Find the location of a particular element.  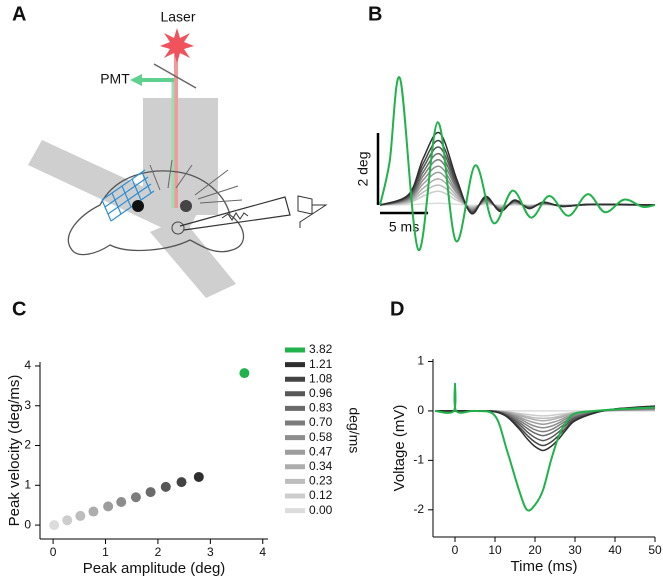

legend-label: 0.12 is located at coordinates (321, 495).